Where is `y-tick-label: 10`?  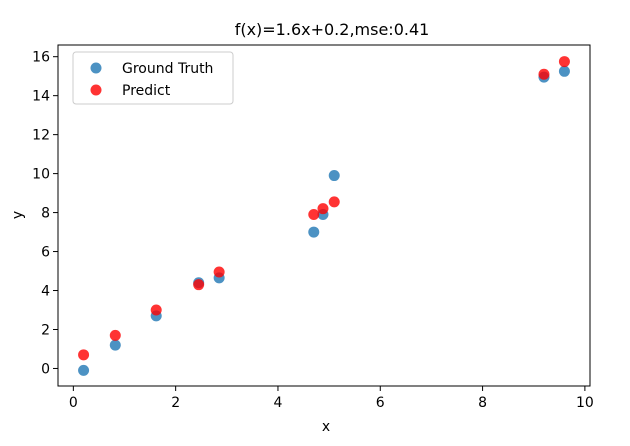 y-tick-label: 10 is located at coordinates (41, 175).